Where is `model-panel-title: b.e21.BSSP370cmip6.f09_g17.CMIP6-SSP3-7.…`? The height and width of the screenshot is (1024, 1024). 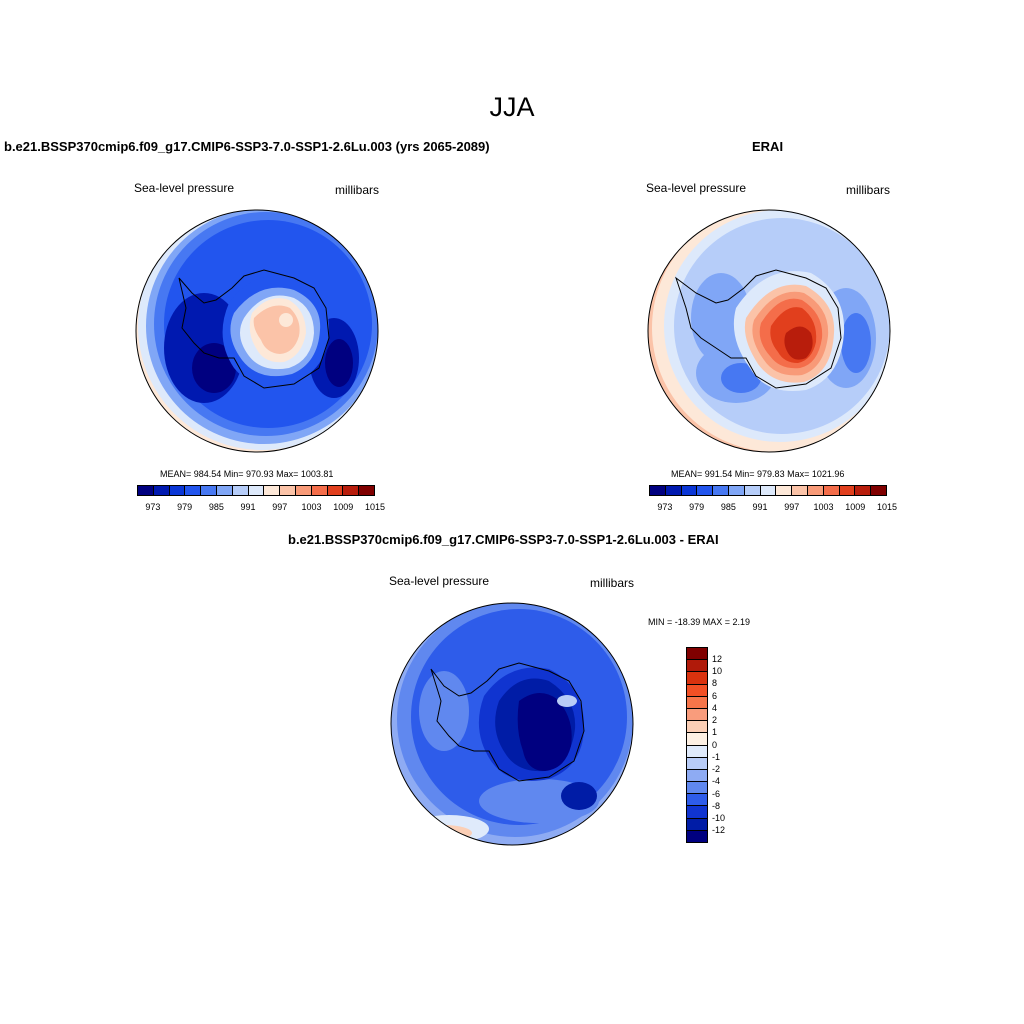
model-panel-title: b.e21.BSSP370cmip6.f09_g17.CMIP6-SSP3-7.… is located at coordinates (247, 146).